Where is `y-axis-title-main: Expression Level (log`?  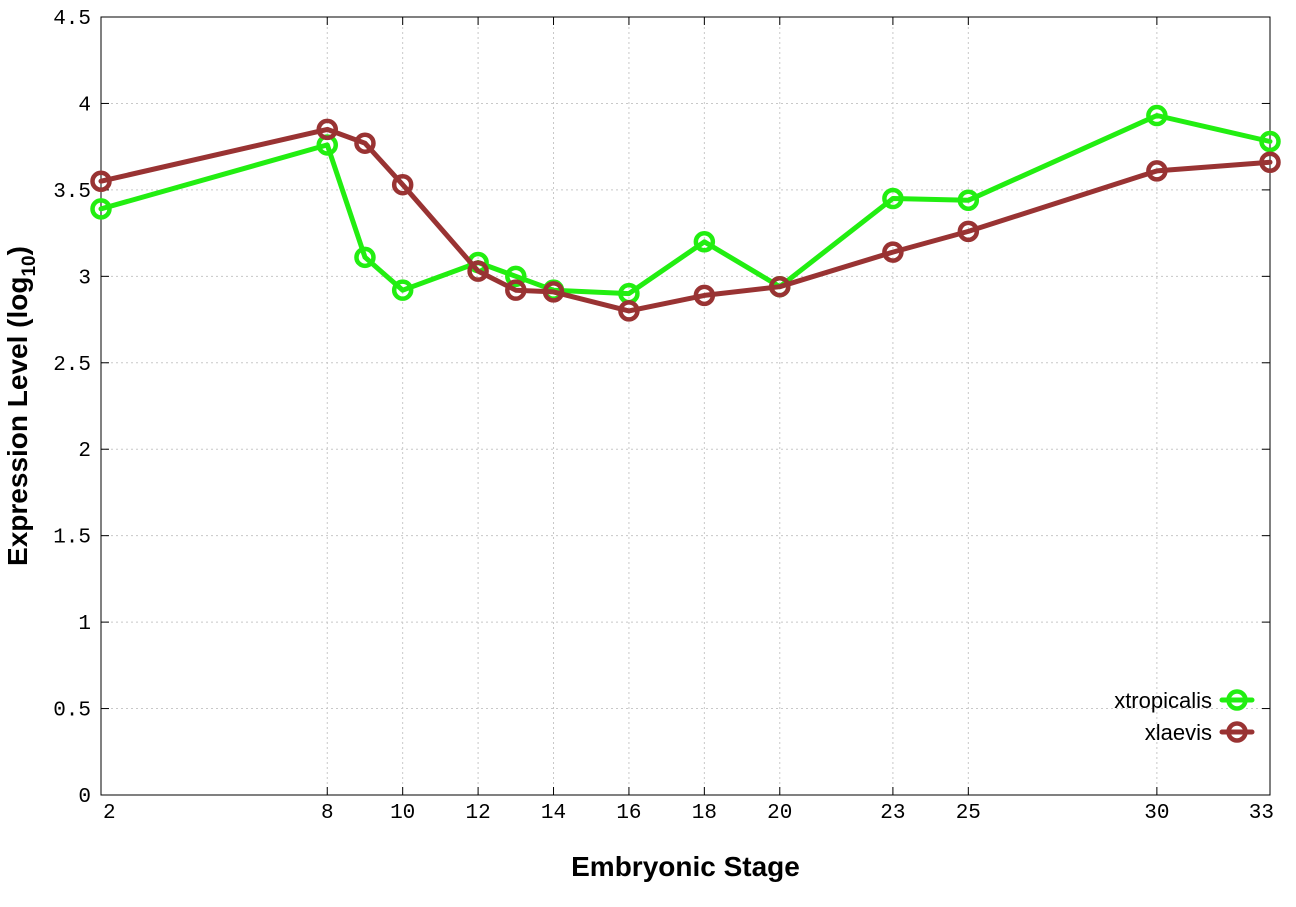
y-axis-title-main: Expression Level (log is located at coordinates (17, 421).